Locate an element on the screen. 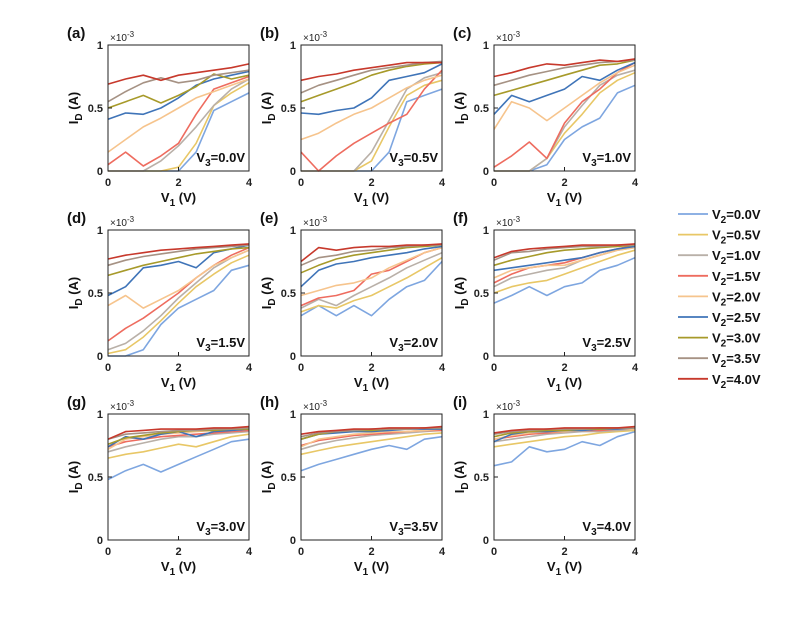 This screenshot has height=617, width=793. panel-d: 00.510 2 4×10-3(d)ID (A)V1 (V)V3=1.5V is located at coordinates (159, 302).